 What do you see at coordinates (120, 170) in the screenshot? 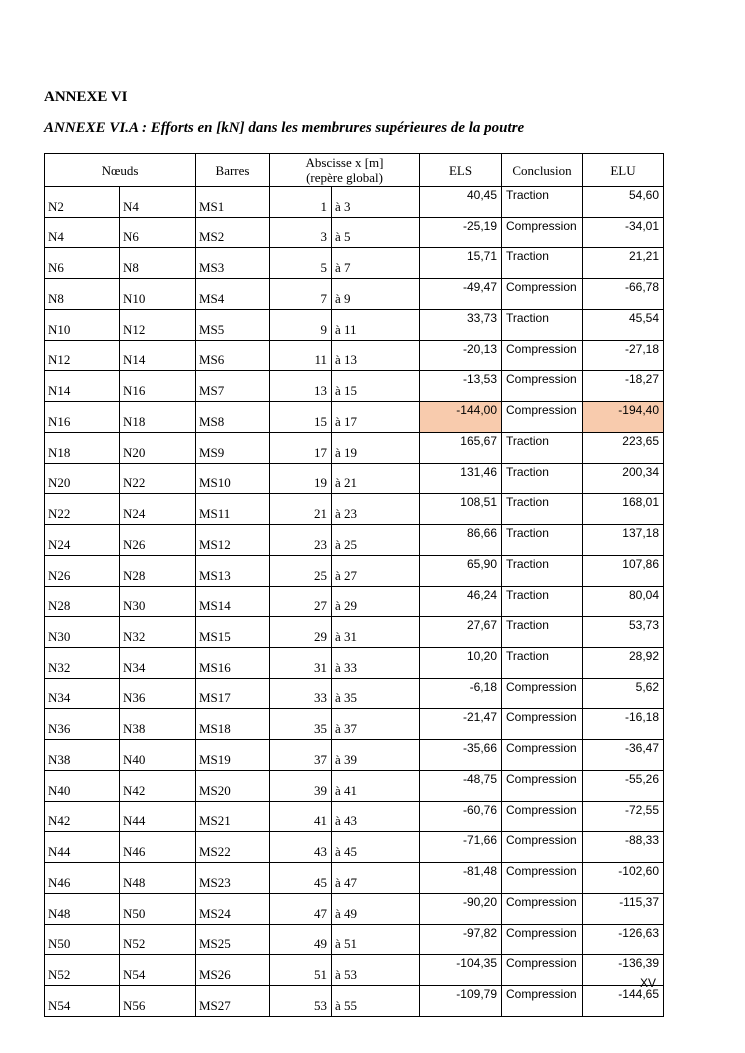
I see `header-noeuds: Nœuds` at bounding box center [120, 170].